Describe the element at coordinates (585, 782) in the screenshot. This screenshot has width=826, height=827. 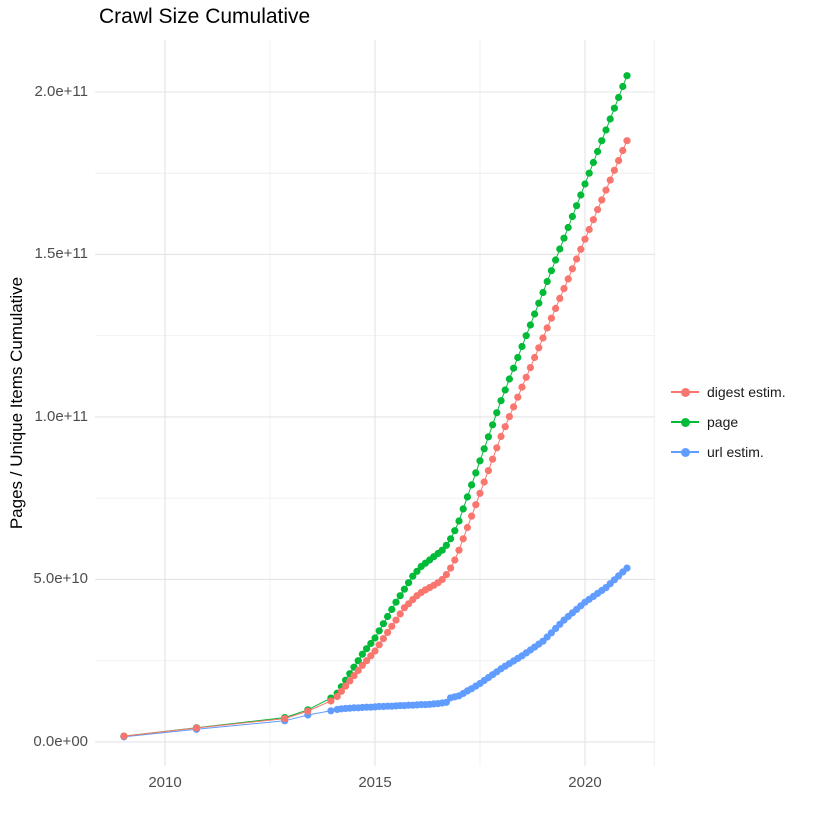
I see `x-tick-label: 2020` at that location.